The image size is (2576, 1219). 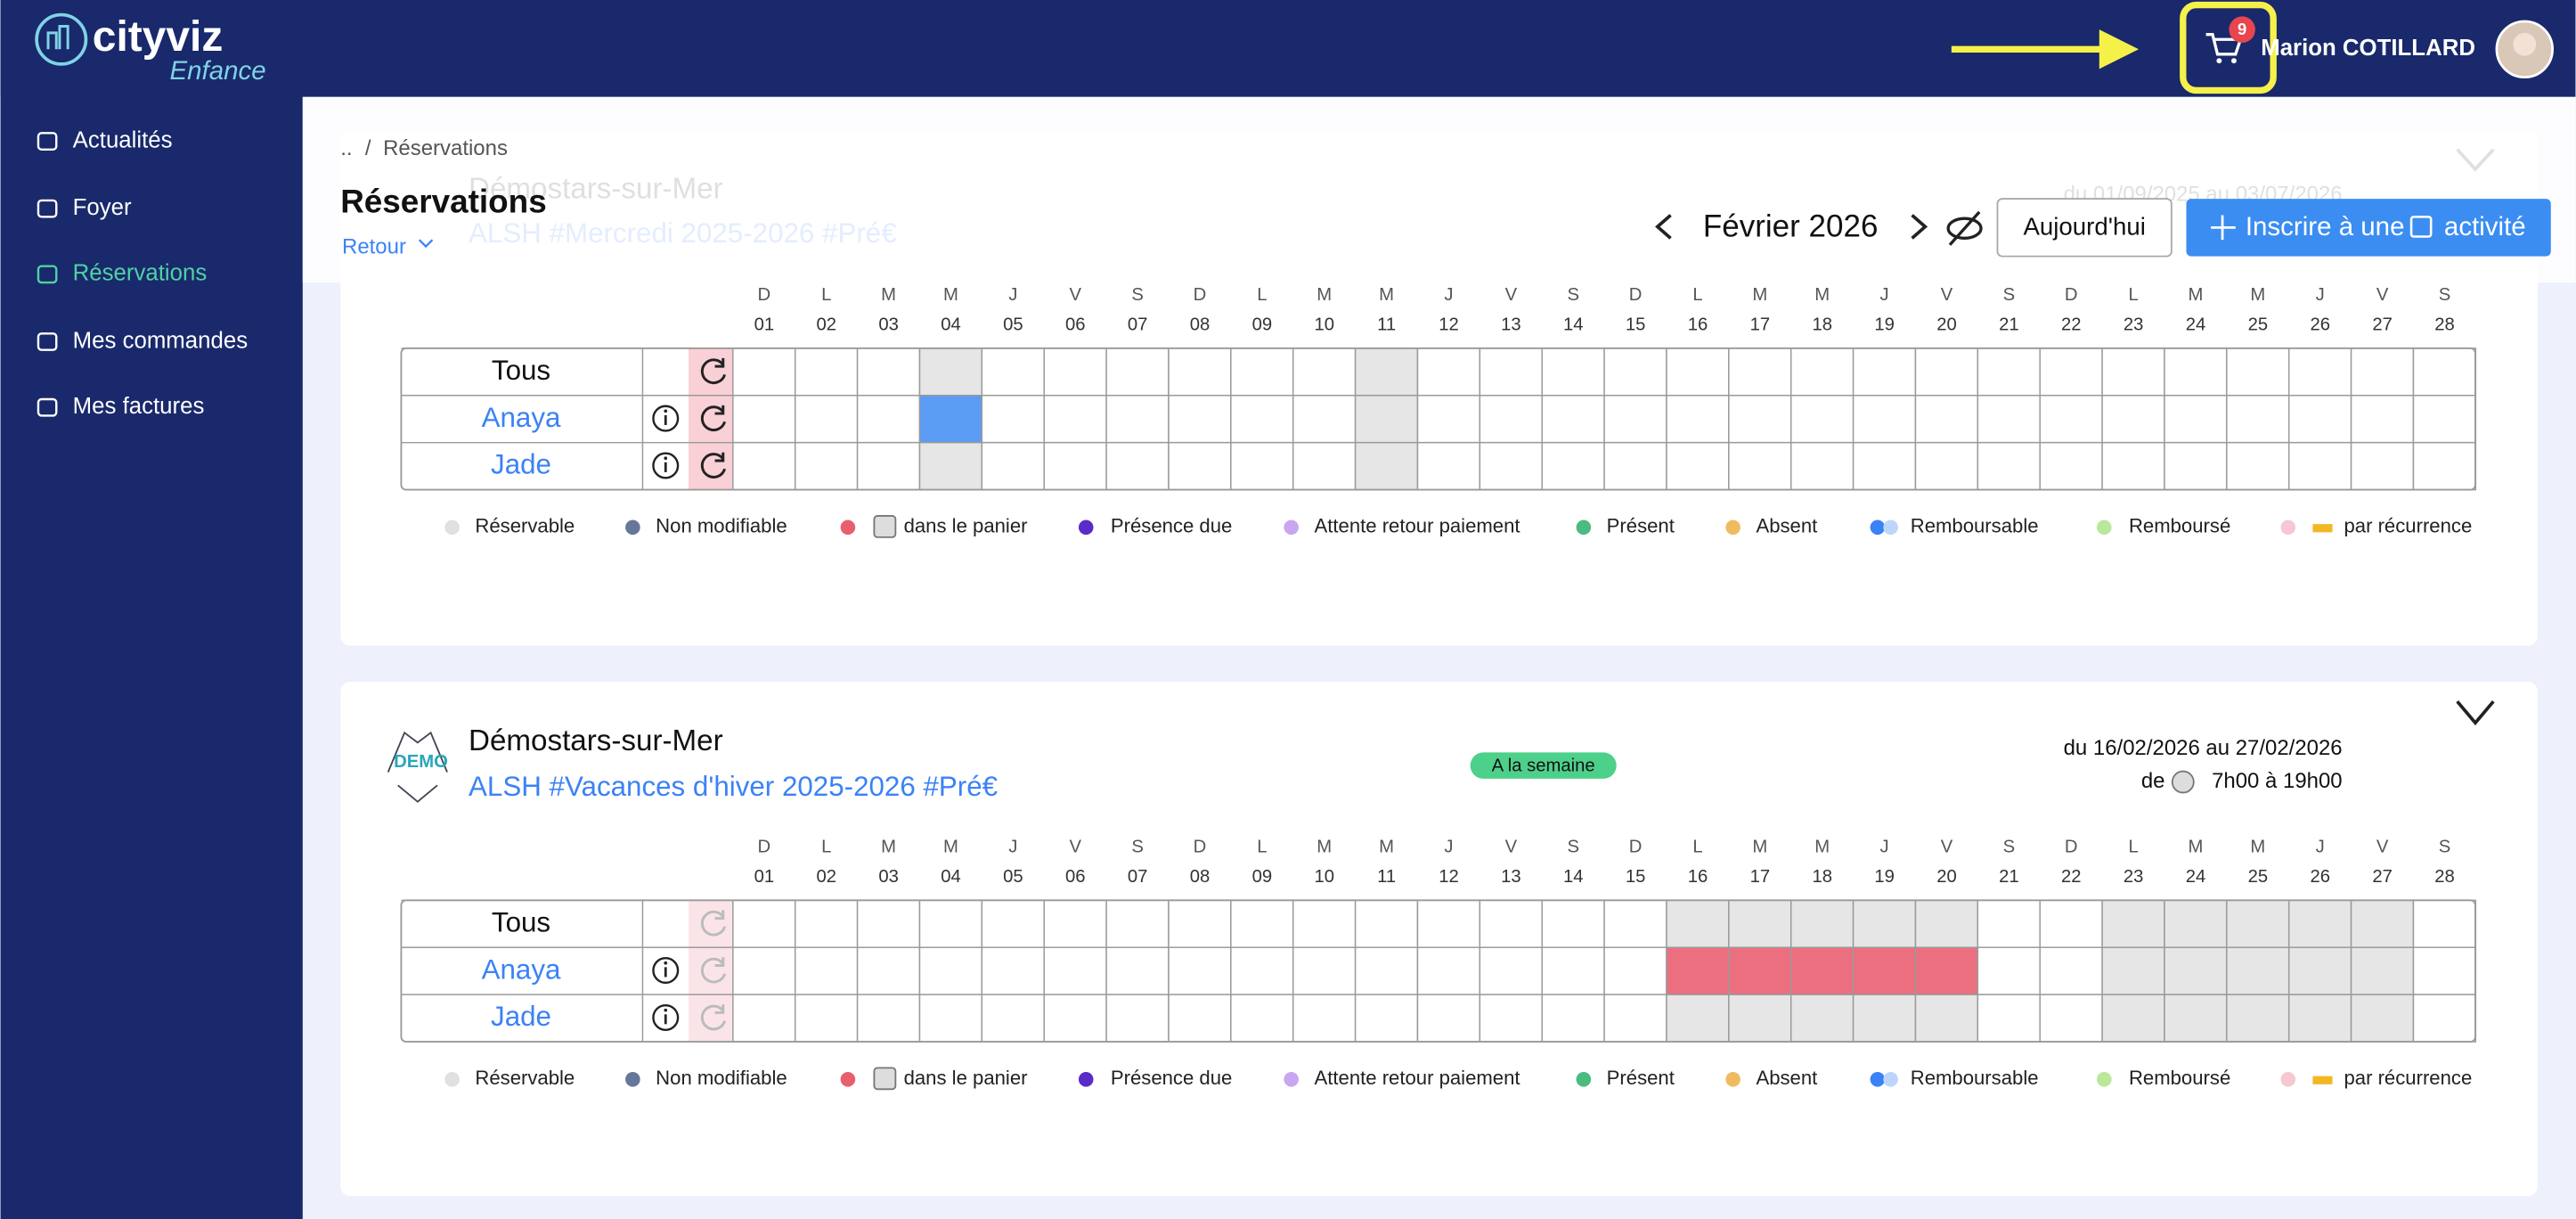 I want to click on prev-month, so click(x=1663, y=227).